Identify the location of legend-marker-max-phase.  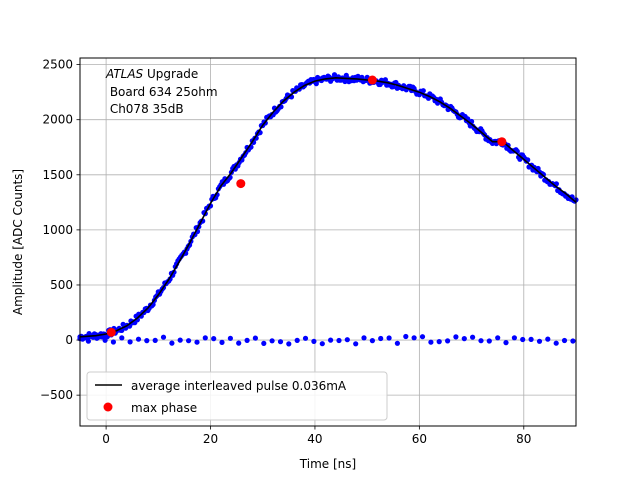
(108, 407).